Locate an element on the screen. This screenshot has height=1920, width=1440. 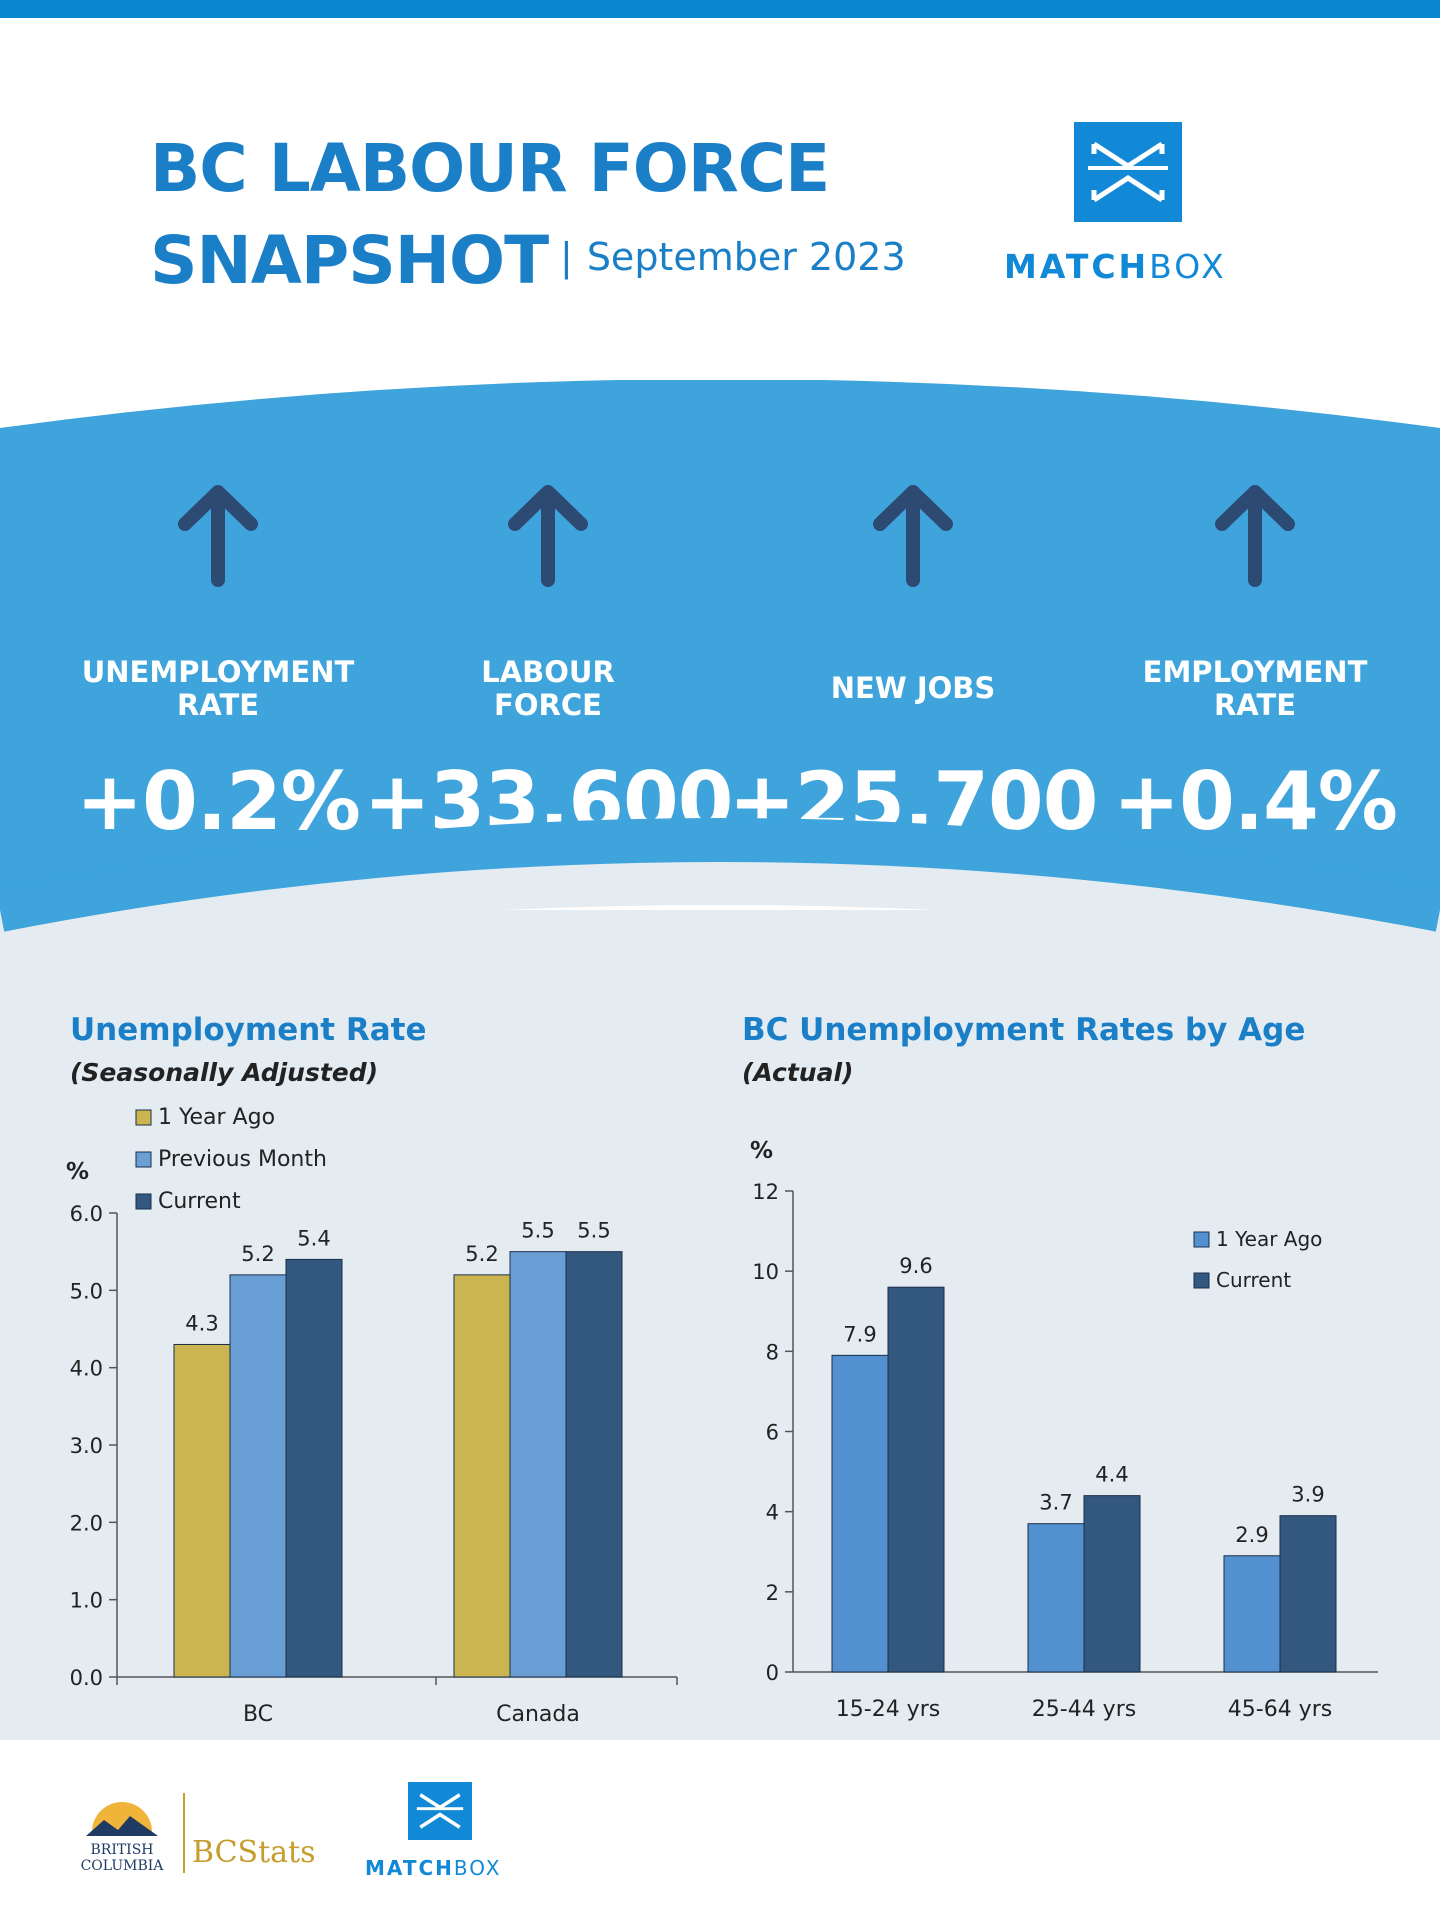
x-tick-label: 25-44 yrs is located at coordinates (1084, 1709).